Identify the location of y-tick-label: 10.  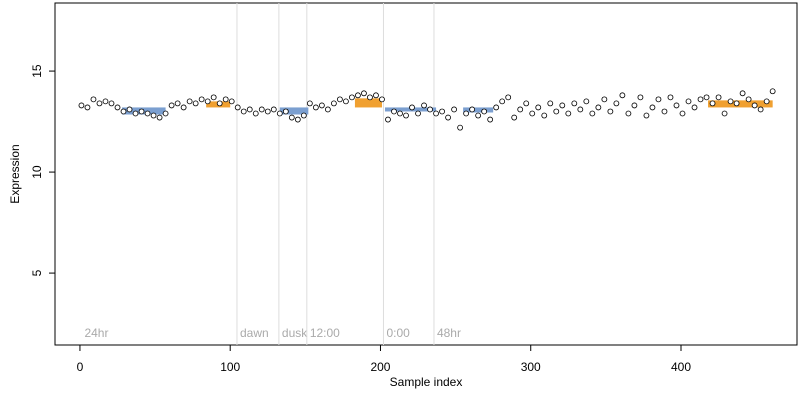
(37, 172).